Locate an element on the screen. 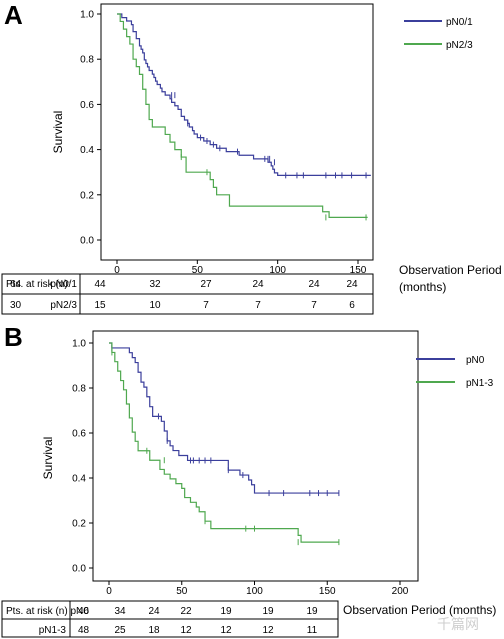 Image resolution: width=504 pixels, height=639 pixels. panel-b-x-ticks: 0 50 100 150 200 is located at coordinates (257, 589).